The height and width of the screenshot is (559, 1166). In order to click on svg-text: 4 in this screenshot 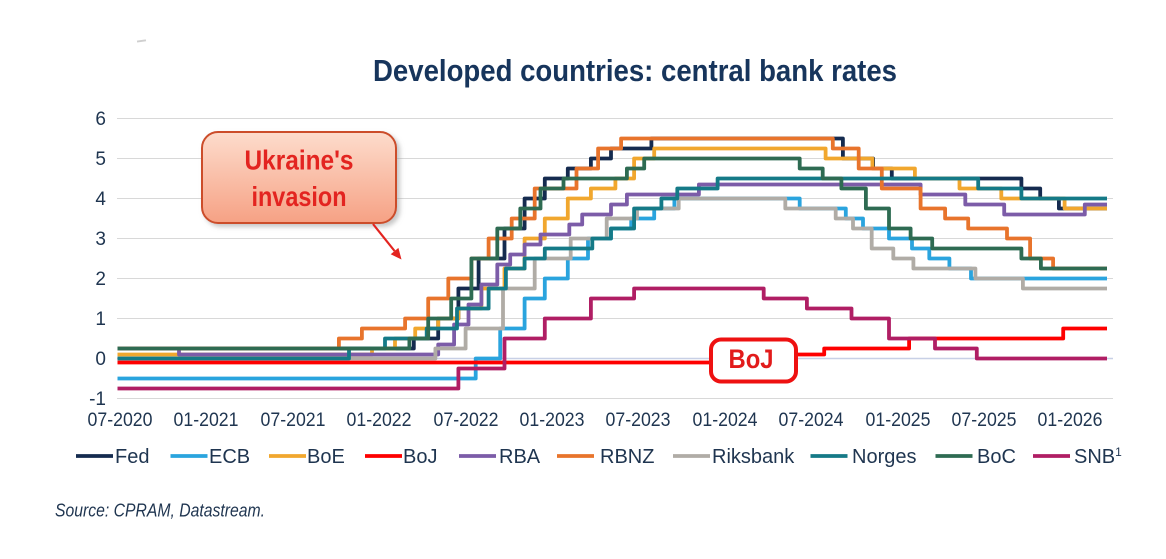, I will do `click(100, 199)`.